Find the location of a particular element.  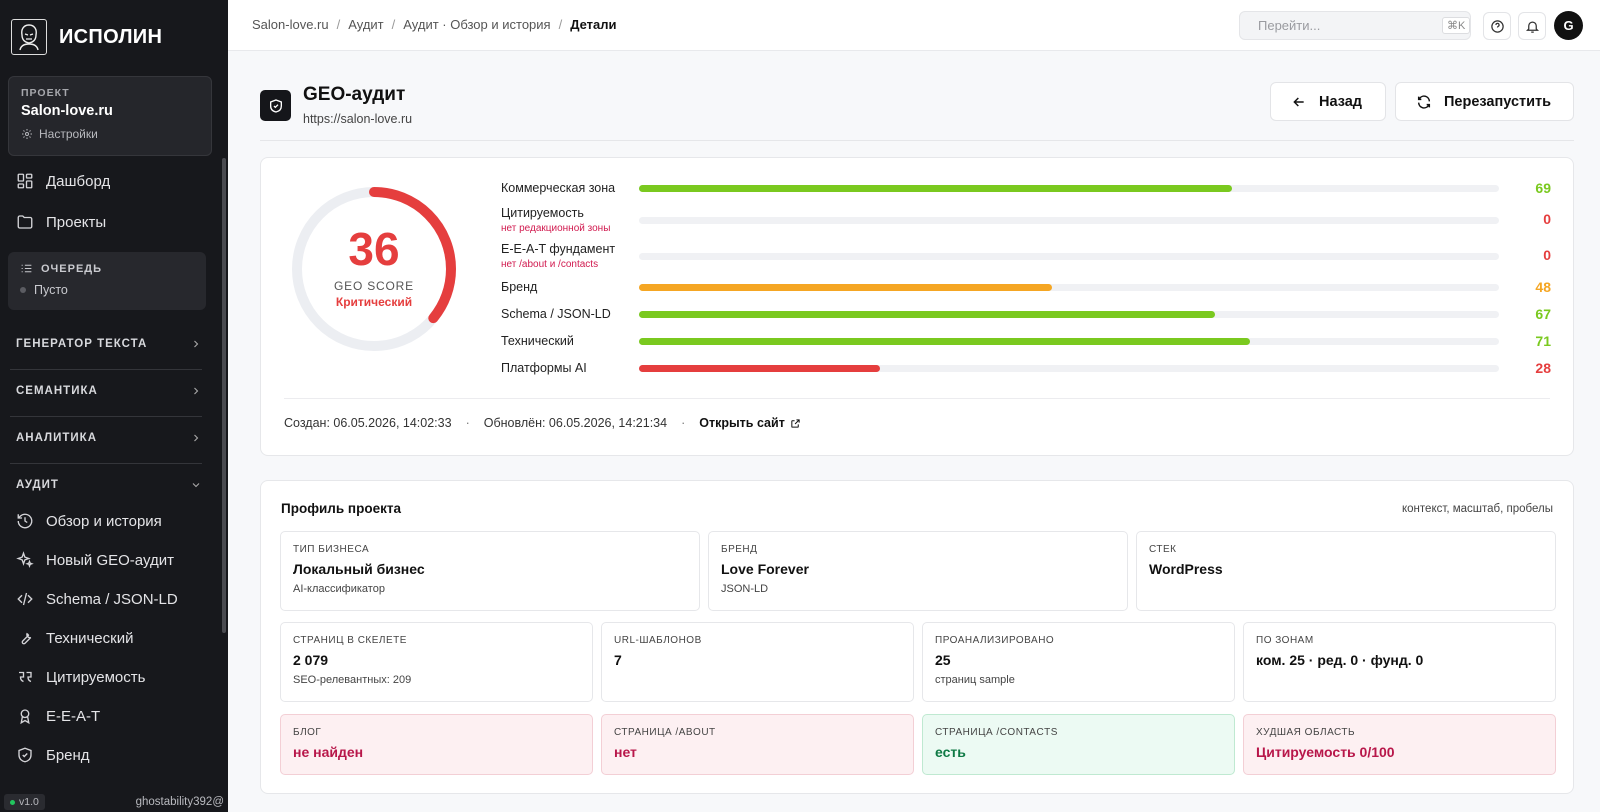

metric-value: 69 is located at coordinates (1543, 188).